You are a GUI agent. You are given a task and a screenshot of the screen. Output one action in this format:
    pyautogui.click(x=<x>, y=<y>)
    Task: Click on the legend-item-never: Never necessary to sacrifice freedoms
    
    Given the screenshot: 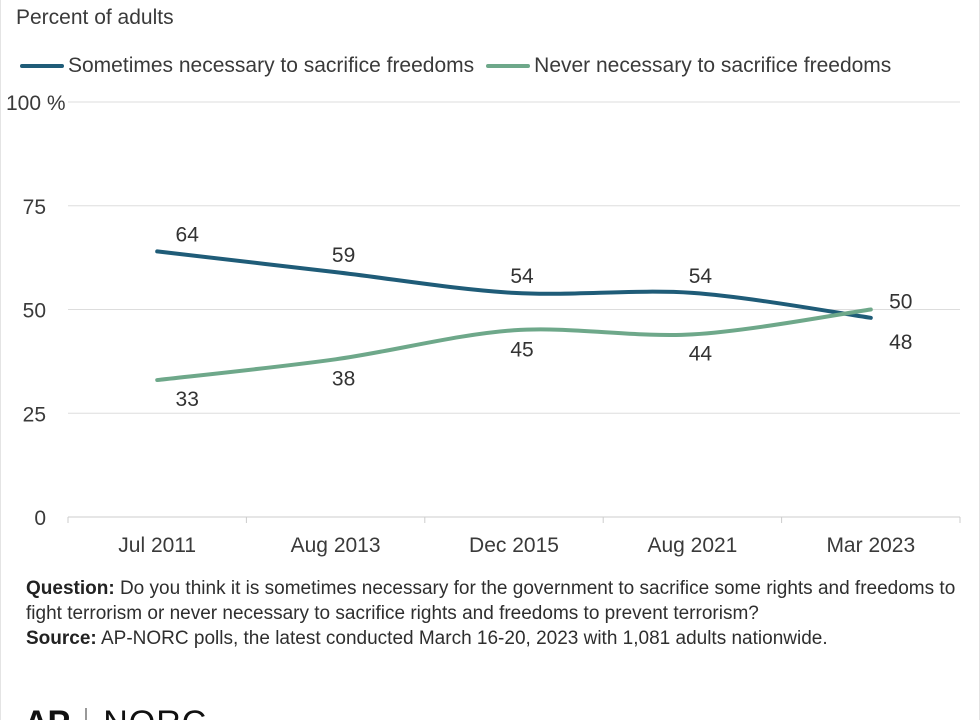 What is the action you would take?
    pyautogui.click(x=688, y=66)
    